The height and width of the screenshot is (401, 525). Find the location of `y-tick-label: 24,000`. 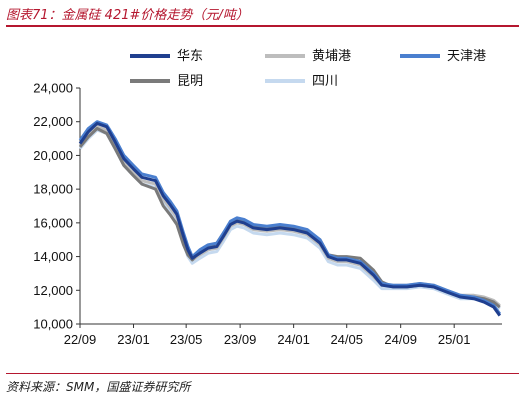

y-tick-label: 24,000 is located at coordinates (53, 88).